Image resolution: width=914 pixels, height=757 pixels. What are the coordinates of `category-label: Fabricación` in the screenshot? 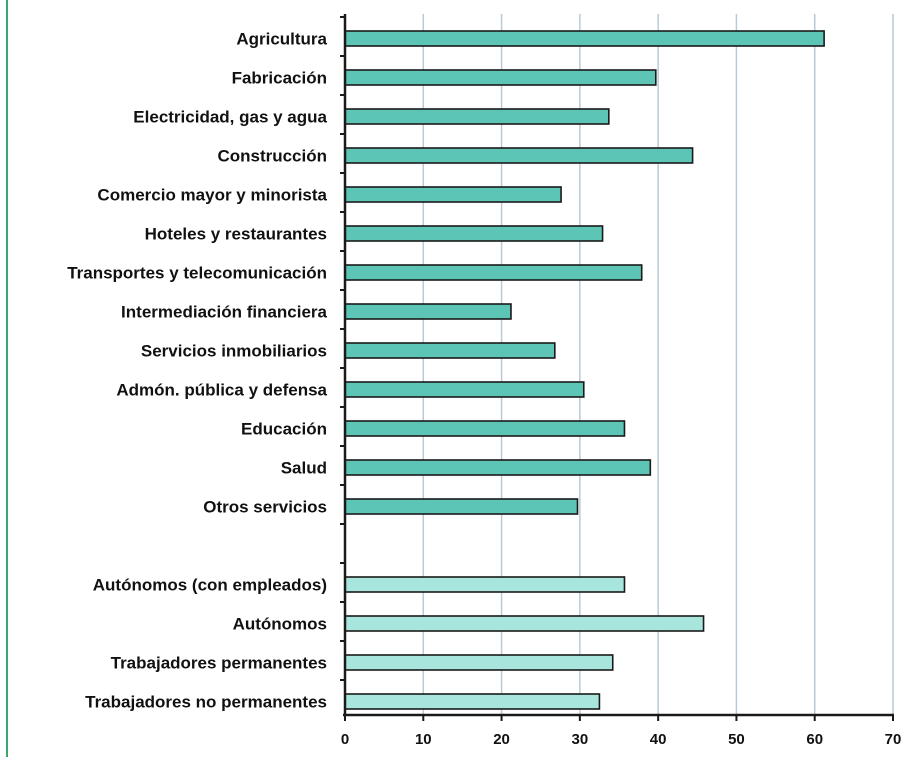 It's located at (279, 78).